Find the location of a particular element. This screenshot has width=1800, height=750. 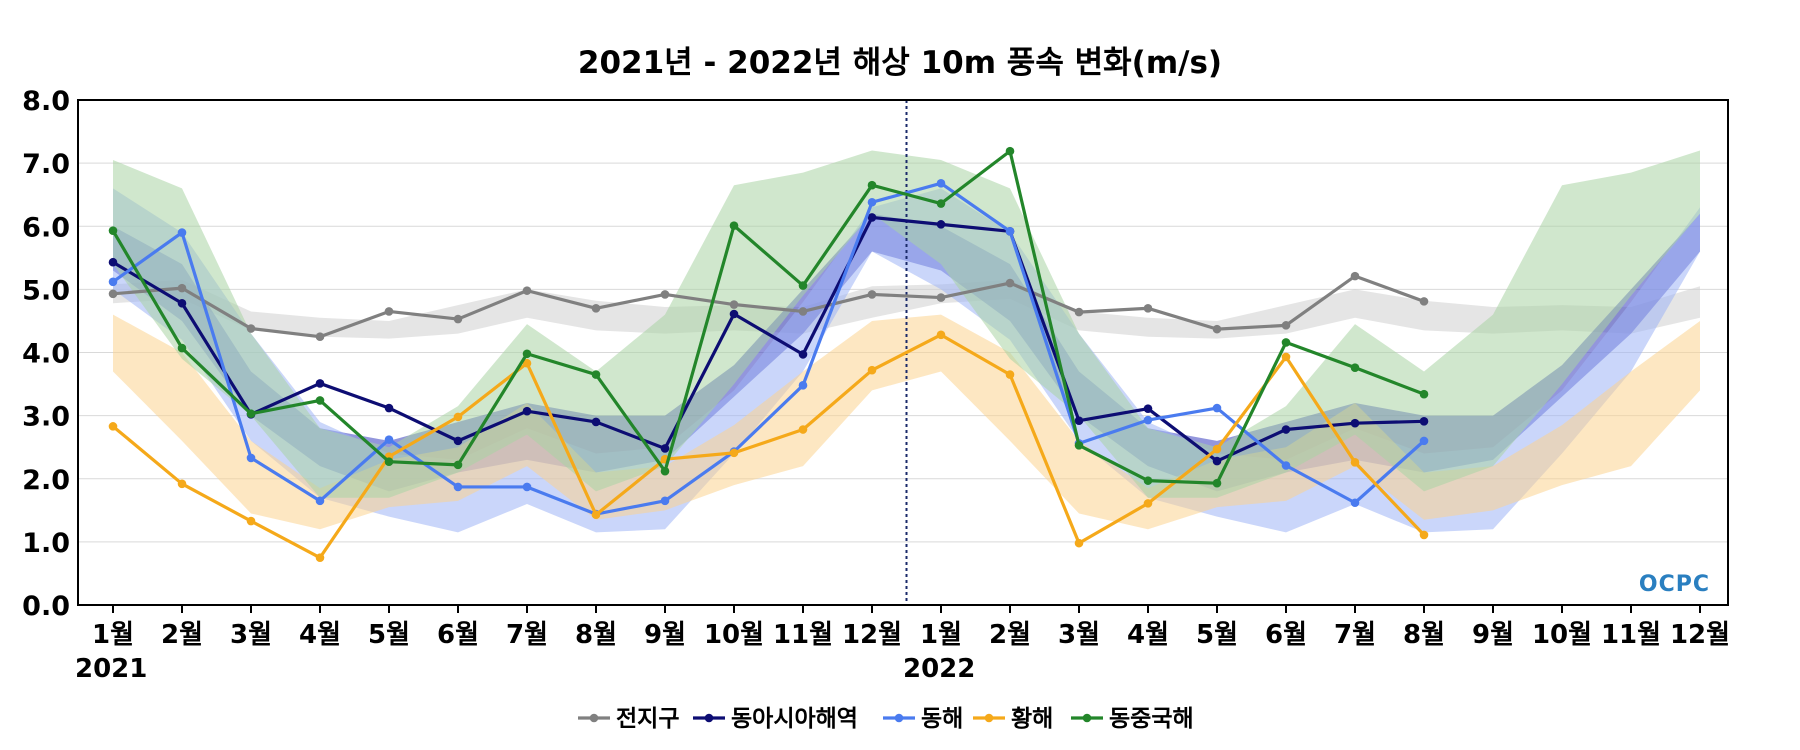

legend-item-황해: 황해 is located at coordinates (1013, 719).